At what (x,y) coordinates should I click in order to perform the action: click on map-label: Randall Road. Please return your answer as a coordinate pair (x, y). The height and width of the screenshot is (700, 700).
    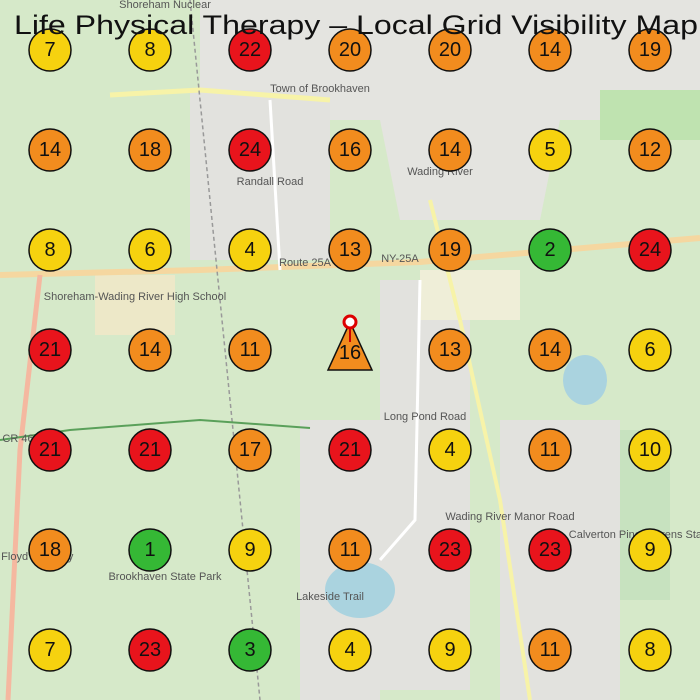
    Looking at the image, I should click on (270, 182).